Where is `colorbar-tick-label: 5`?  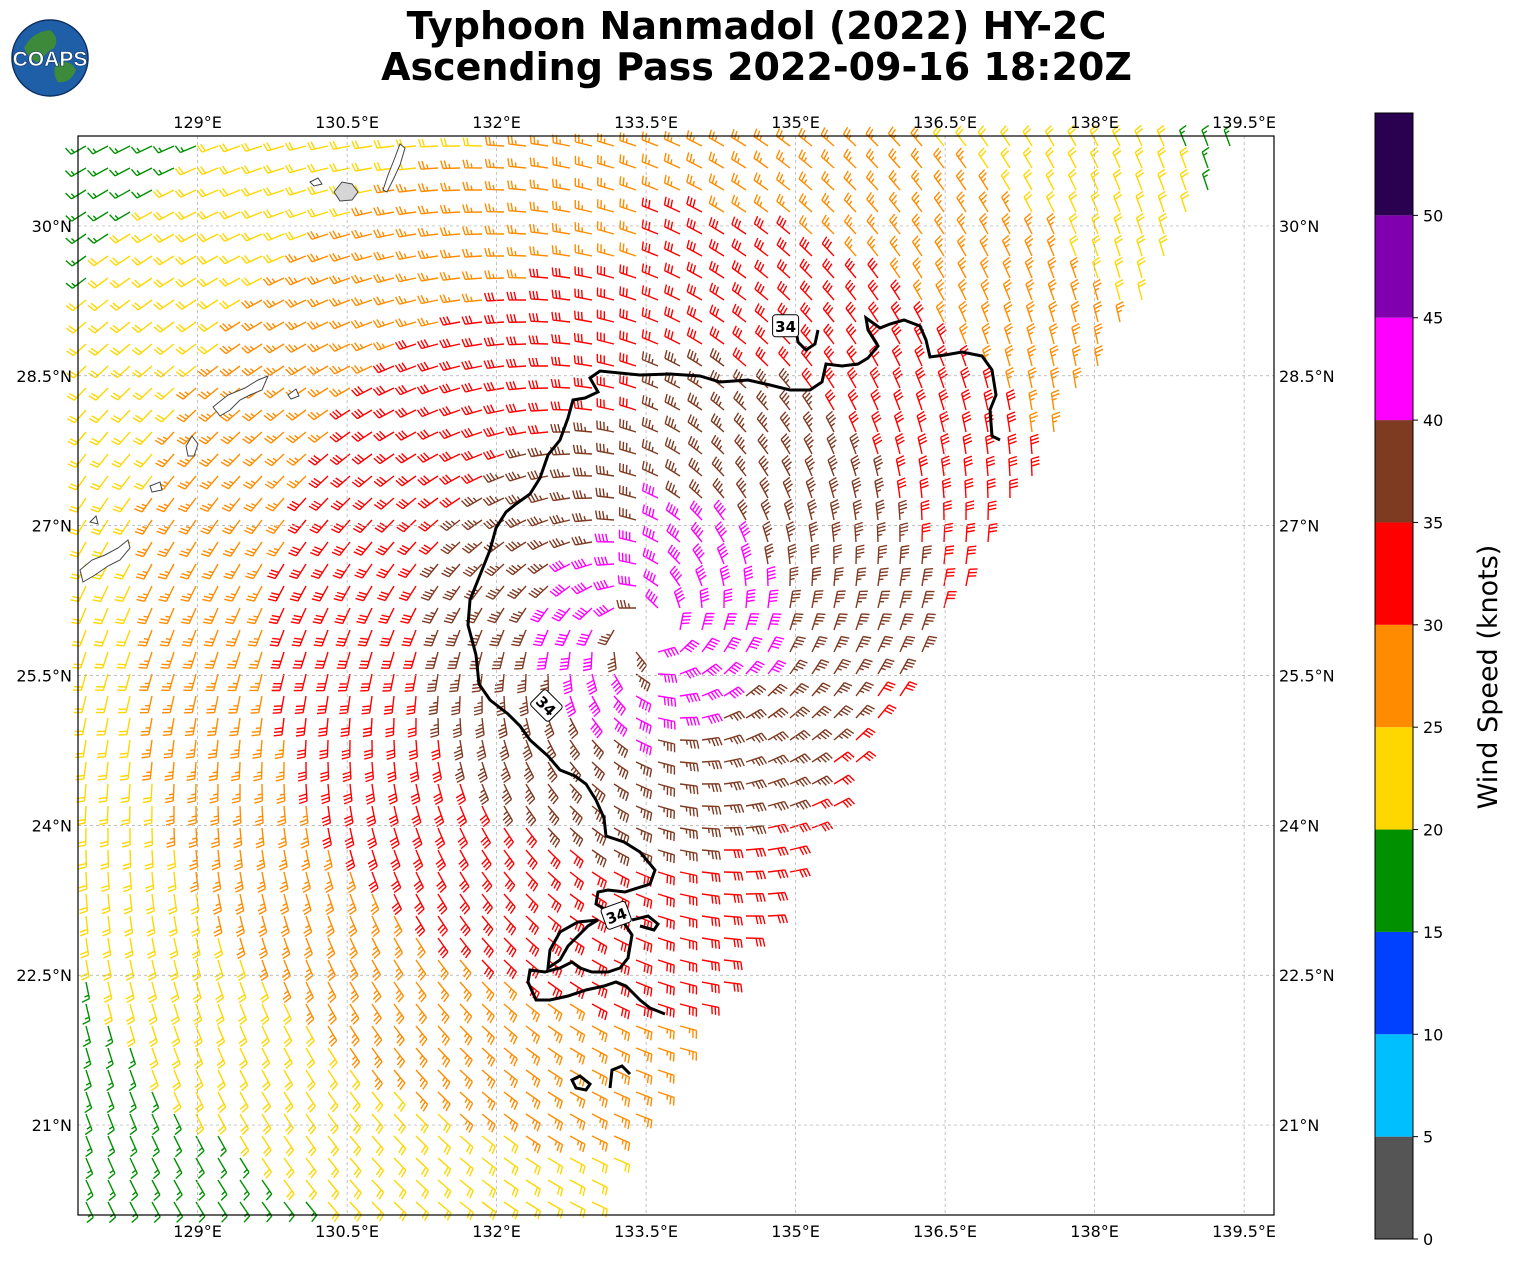
colorbar-tick-label: 5 is located at coordinates (1428, 1137).